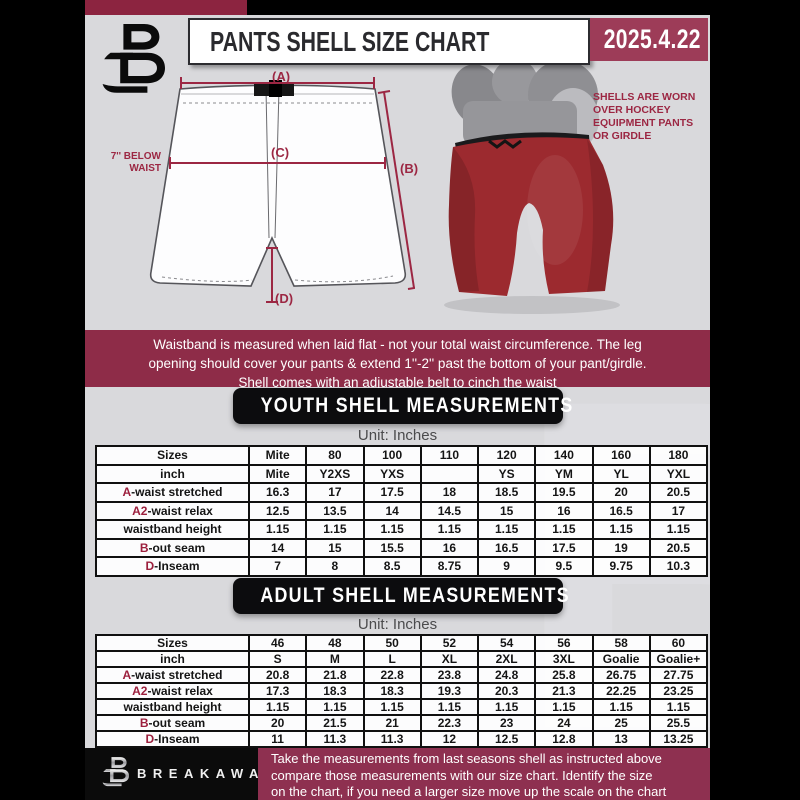 This screenshot has width=800, height=800. What do you see at coordinates (563, 547) in the screenshot?
I see `table-cell: 17.5` at bounding box center [563, 547].